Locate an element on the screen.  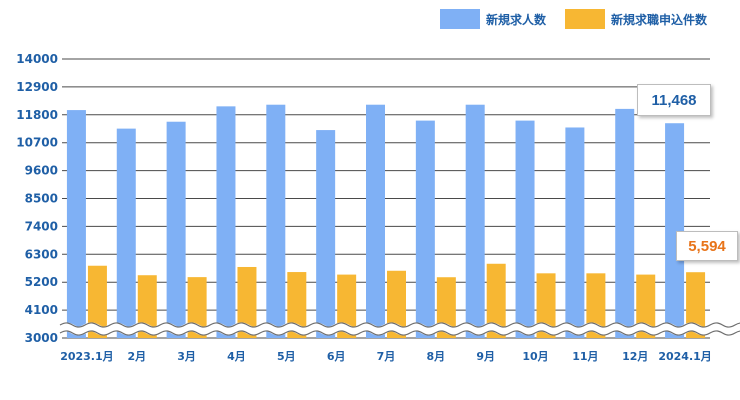
y-tick-label: 7400 is located at coordinates (41, 226).